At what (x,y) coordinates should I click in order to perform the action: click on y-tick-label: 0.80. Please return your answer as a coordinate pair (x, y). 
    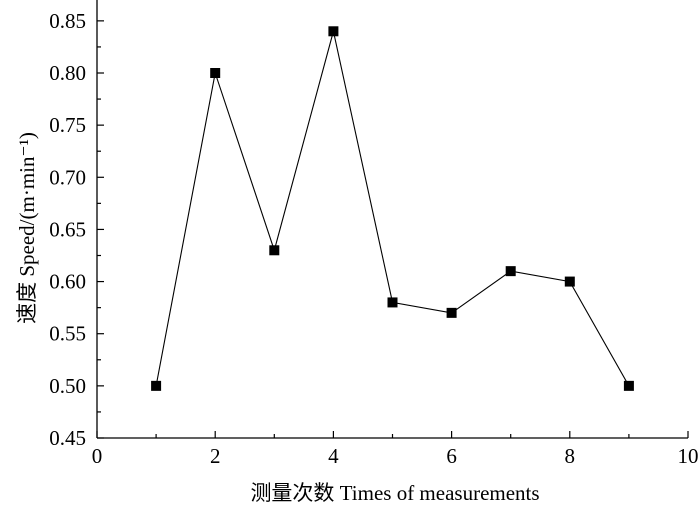
    Looking at the image, I should click on (67, 73).